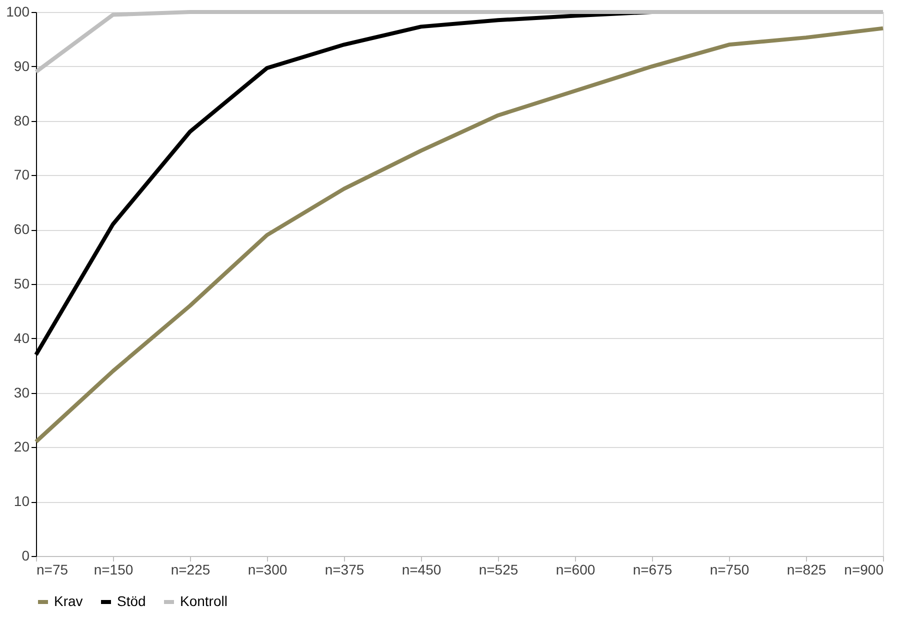 This screenshot has height=636, width=911. What do you see at coordinates (114, 570) in the screenshot?
I see `x-tick-label: n=150` at bounding box center [114, 570].